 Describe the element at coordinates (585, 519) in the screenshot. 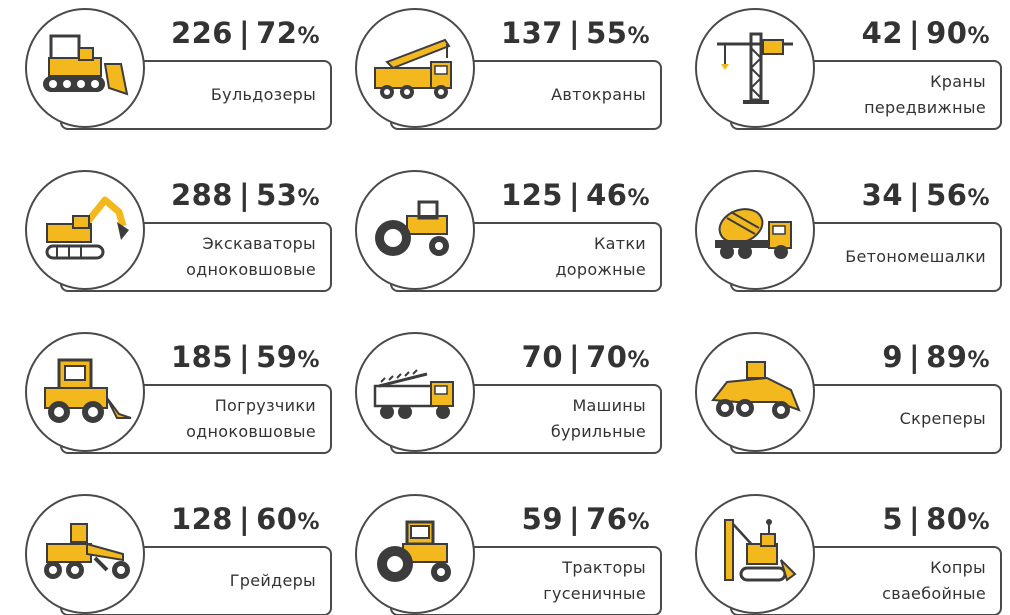

I see `stat-value: 59 | 76%` at that location.